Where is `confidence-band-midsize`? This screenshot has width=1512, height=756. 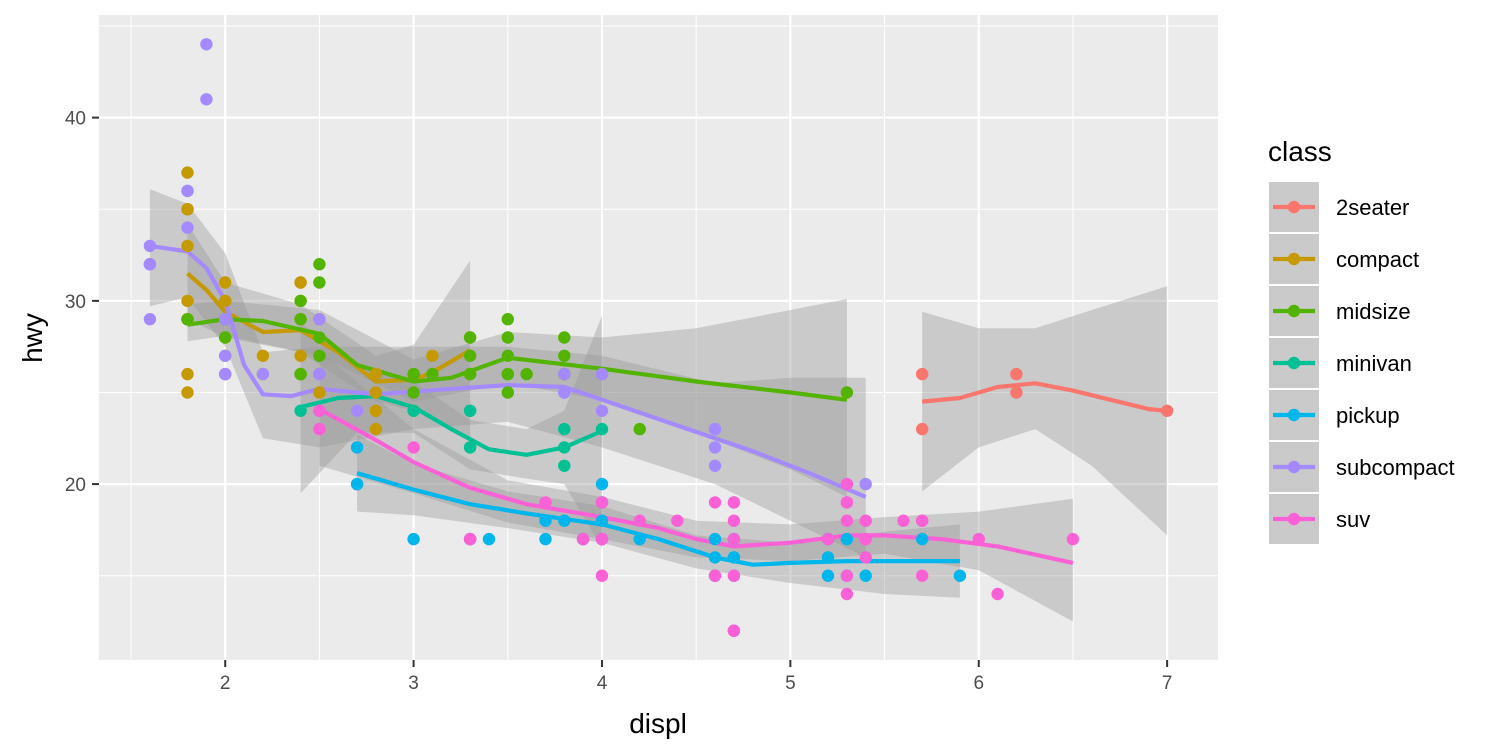
confidence-band-midsize is located at coordinates (517, 398).